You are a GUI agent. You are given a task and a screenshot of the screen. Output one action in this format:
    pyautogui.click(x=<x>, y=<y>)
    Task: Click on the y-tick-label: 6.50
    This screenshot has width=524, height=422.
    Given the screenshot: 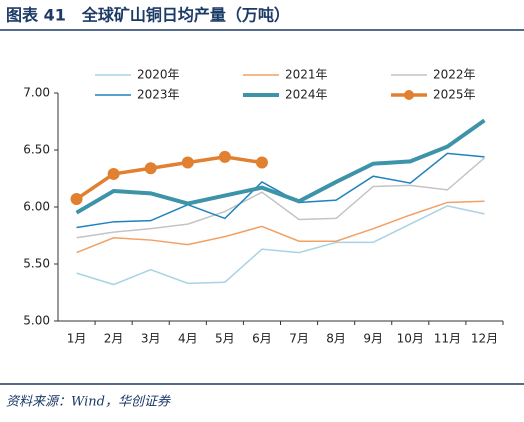 What is the action you would take?
    pyautogui.click(x=36, y=150)
    